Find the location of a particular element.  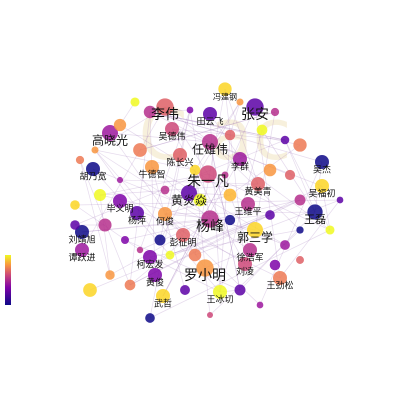

node-label: 王磊 is located at coordinates (315, 219).